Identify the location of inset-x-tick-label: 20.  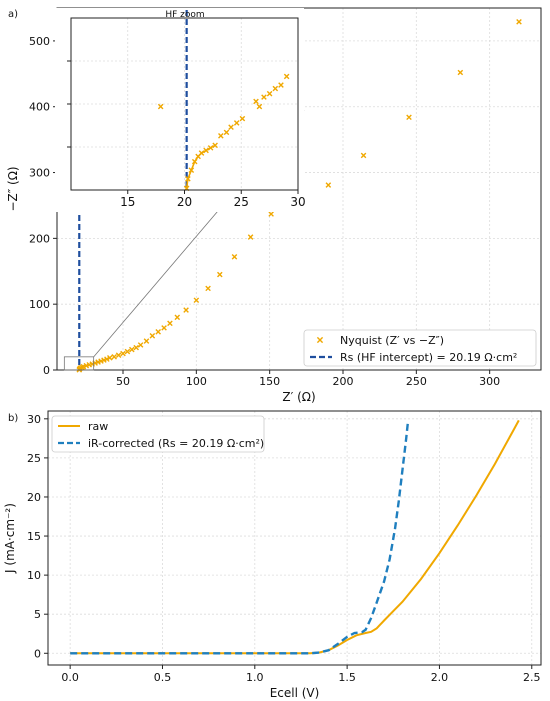
(184, 202).